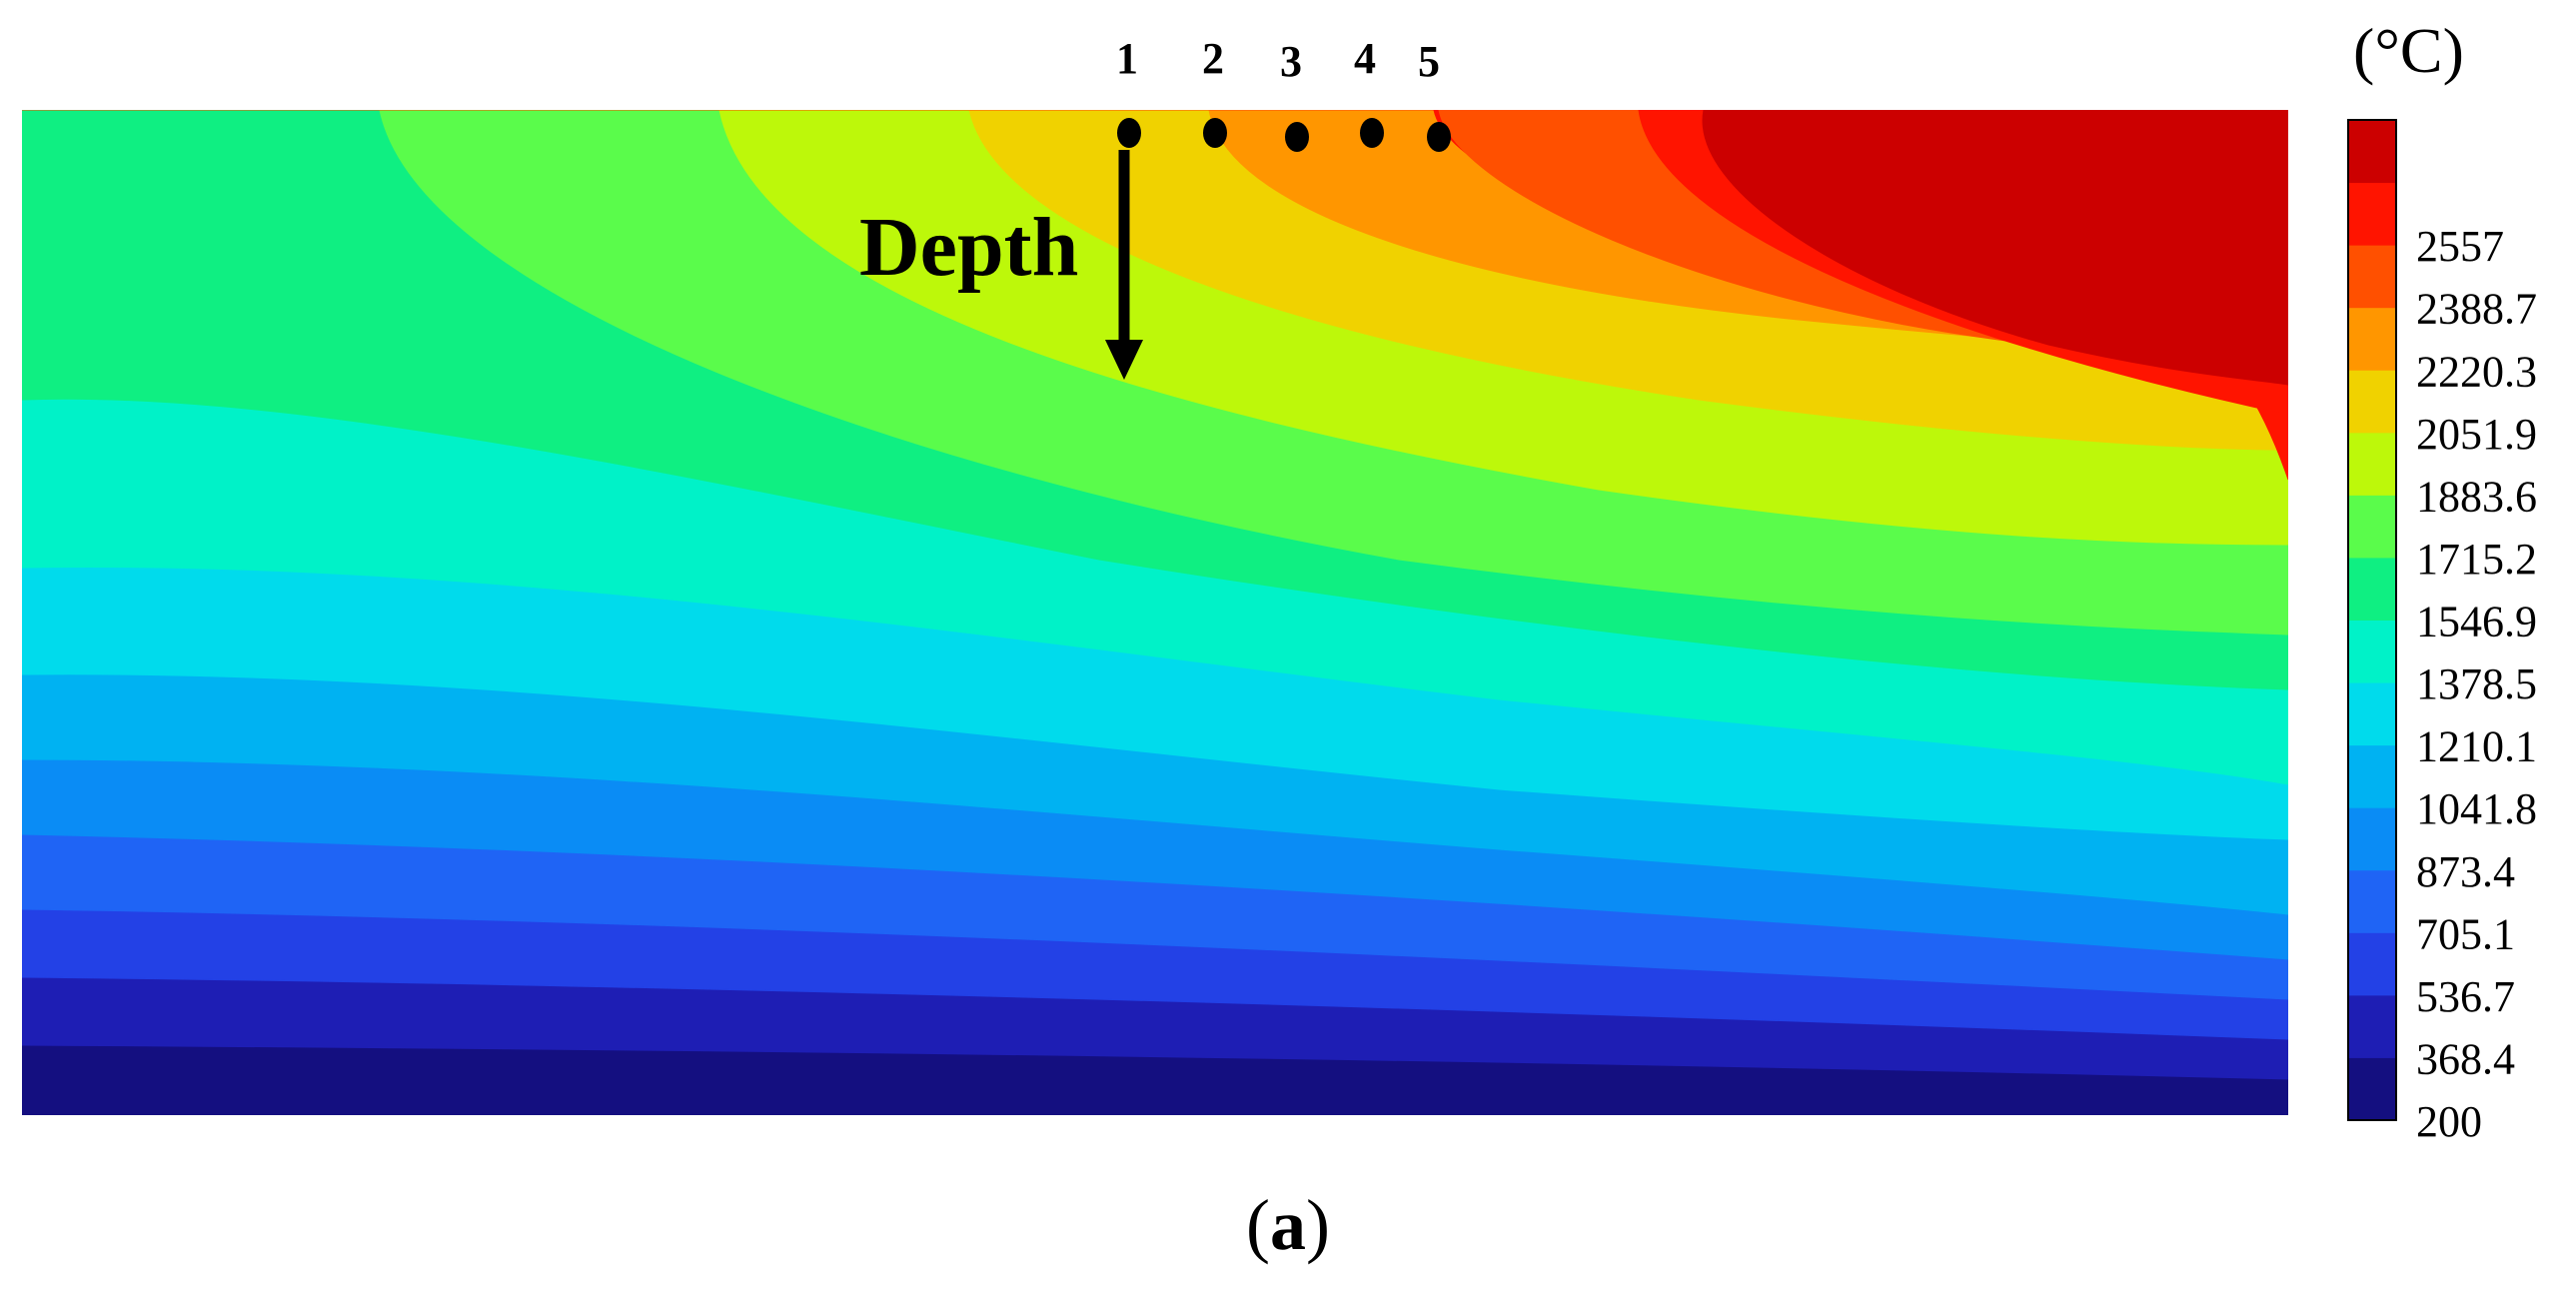  Describe the element at coordinates (2465, 1059) in the screenshot. I see `colorbar-tick-label: 368.4` at that location.